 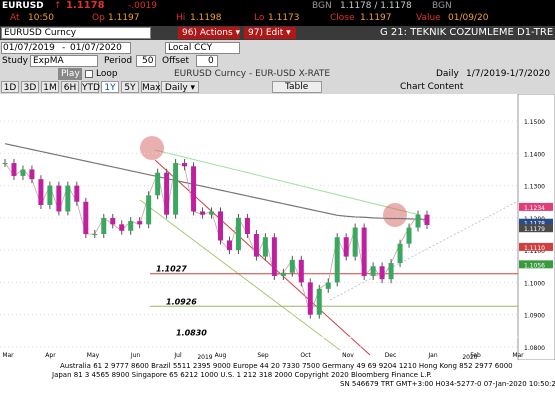 What do you see at coordinates (190, 48) in the screenshot?
I see `currency: Local CCY` at bounding box center [190, 48].